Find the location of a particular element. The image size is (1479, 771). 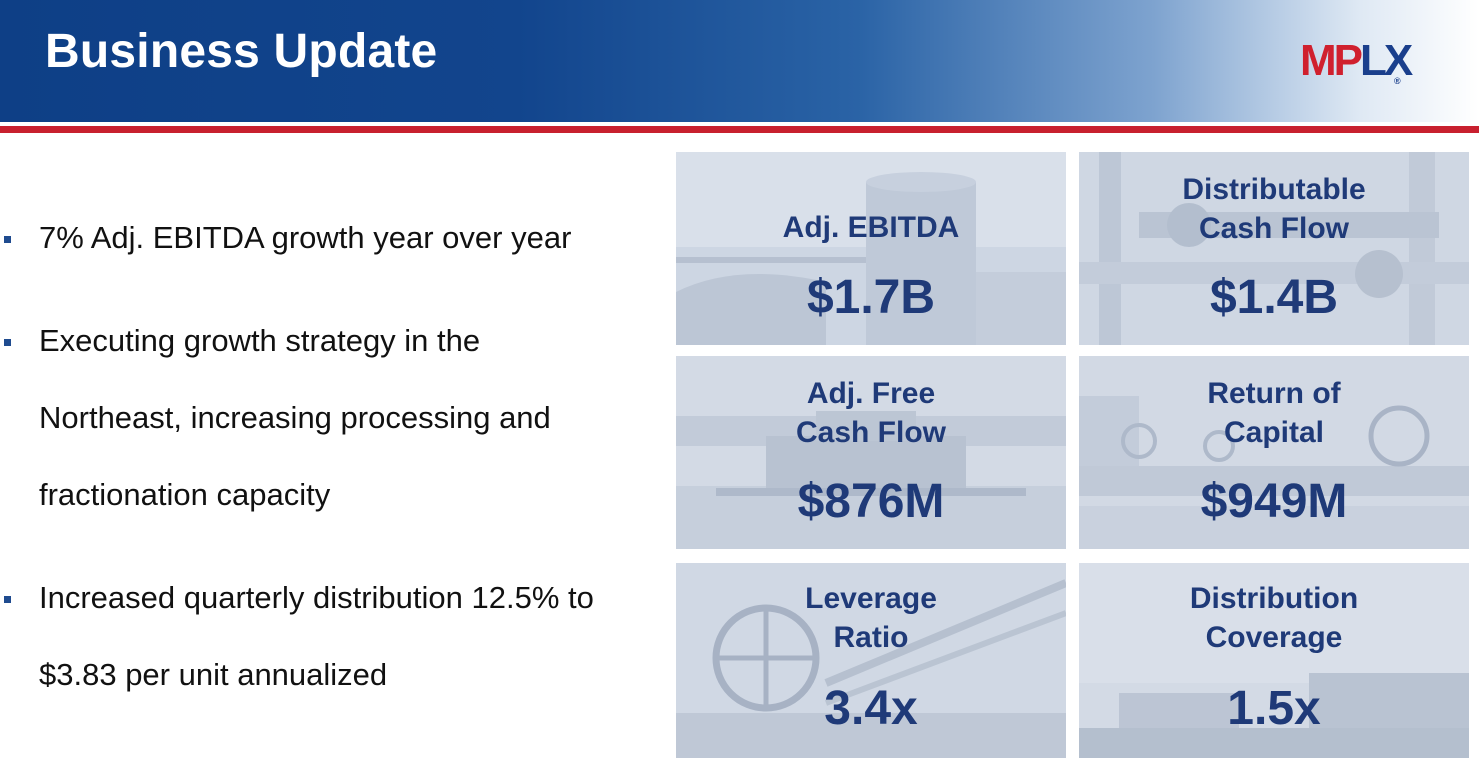

header-red-rule is located at coordinates (739, 129).